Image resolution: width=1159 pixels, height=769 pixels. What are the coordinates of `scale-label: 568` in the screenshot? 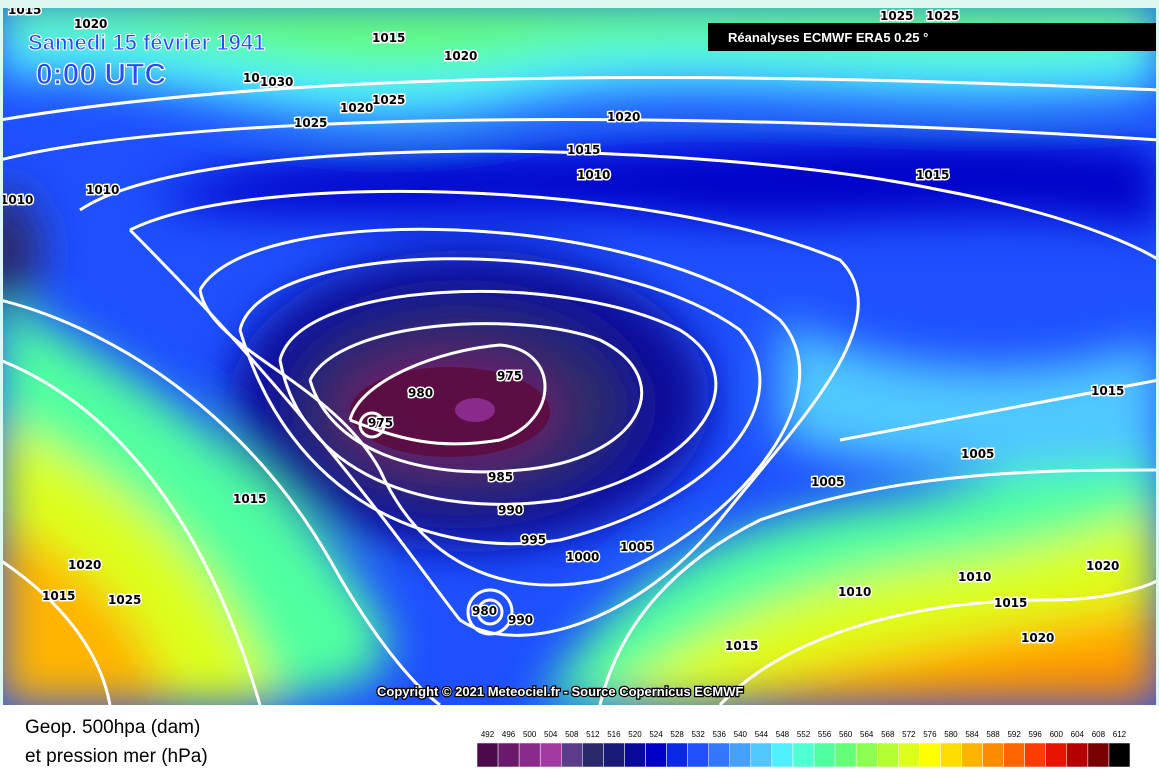 It's located at (888, 734).